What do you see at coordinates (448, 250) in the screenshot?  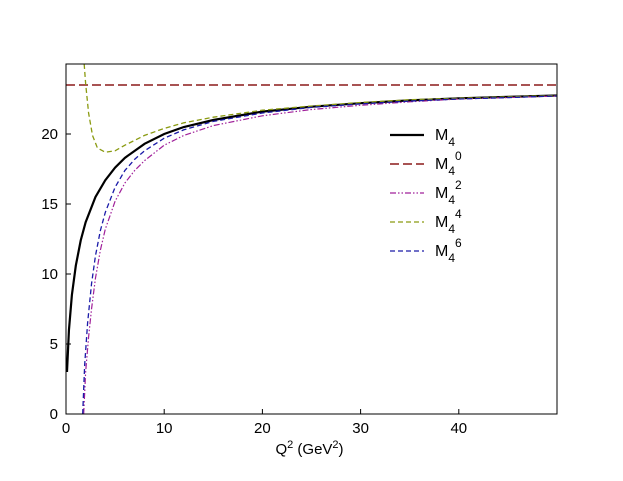 I see `legend-label-4: M46` at bounding box center [448, 250].